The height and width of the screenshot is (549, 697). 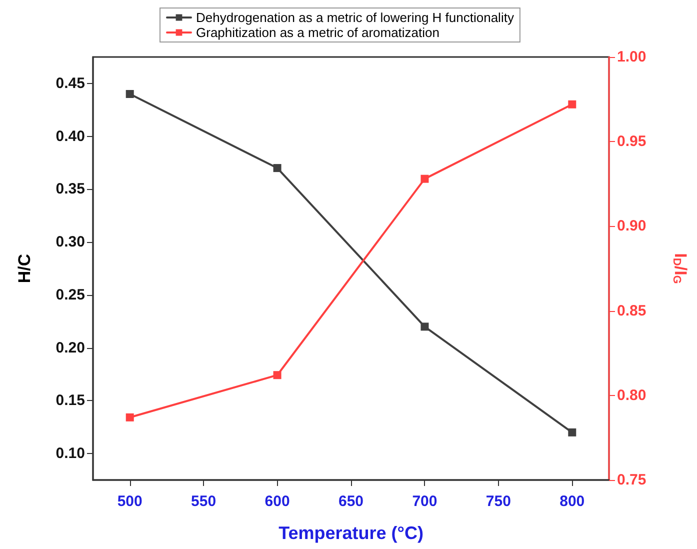 What do you see at coordinates (129, 501) in the screenshot?
I see `x-tick-label: 500` at bounding box center [129, 501].